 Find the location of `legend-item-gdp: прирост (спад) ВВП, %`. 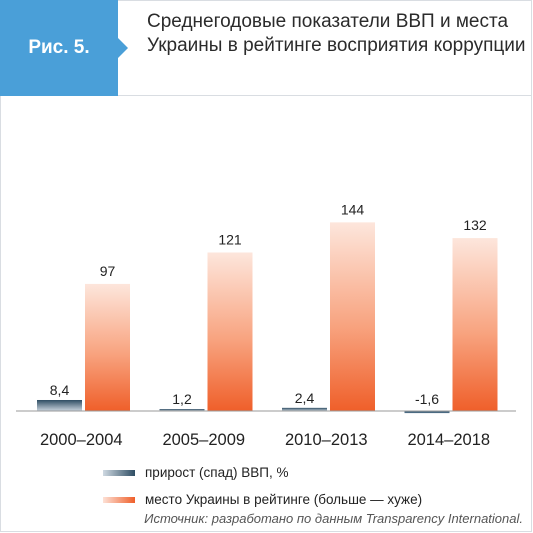

legend-item-gdp: прирост (спад) ВВП, % is located at coordinates (262, 472).